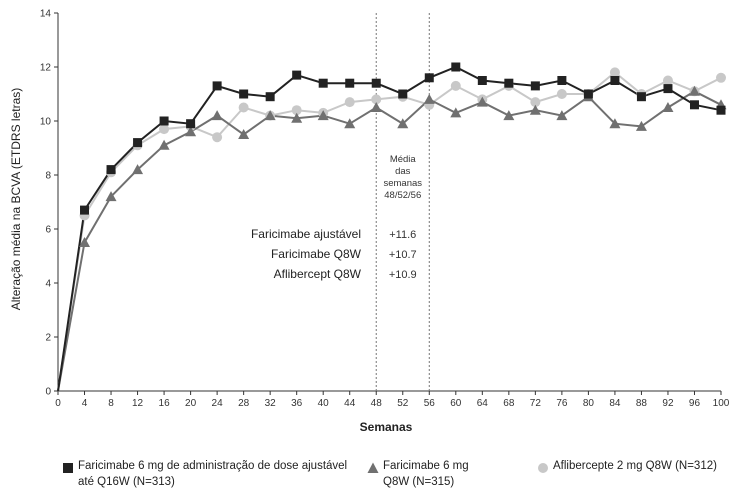 The width and height of the screenshot is (740, 492). What do you see at coordinates (430, 403) in the screenshot?
I see `x-tick-label: 56` at bounding box center [430, 403].